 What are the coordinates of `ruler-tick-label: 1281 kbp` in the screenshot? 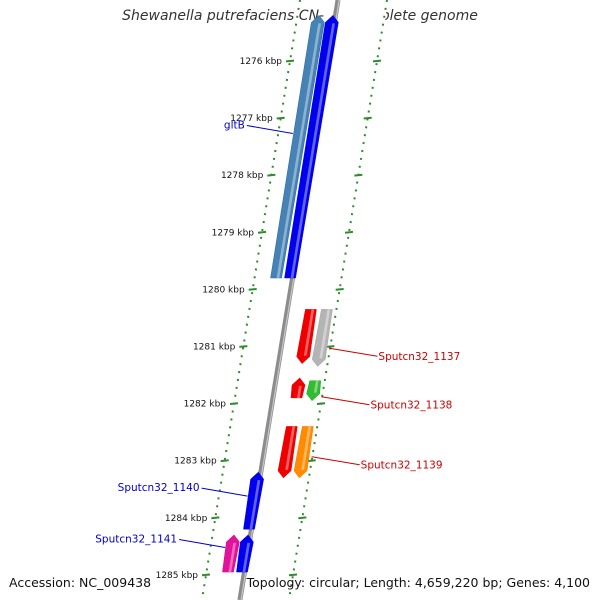 It's located at (214, 348).